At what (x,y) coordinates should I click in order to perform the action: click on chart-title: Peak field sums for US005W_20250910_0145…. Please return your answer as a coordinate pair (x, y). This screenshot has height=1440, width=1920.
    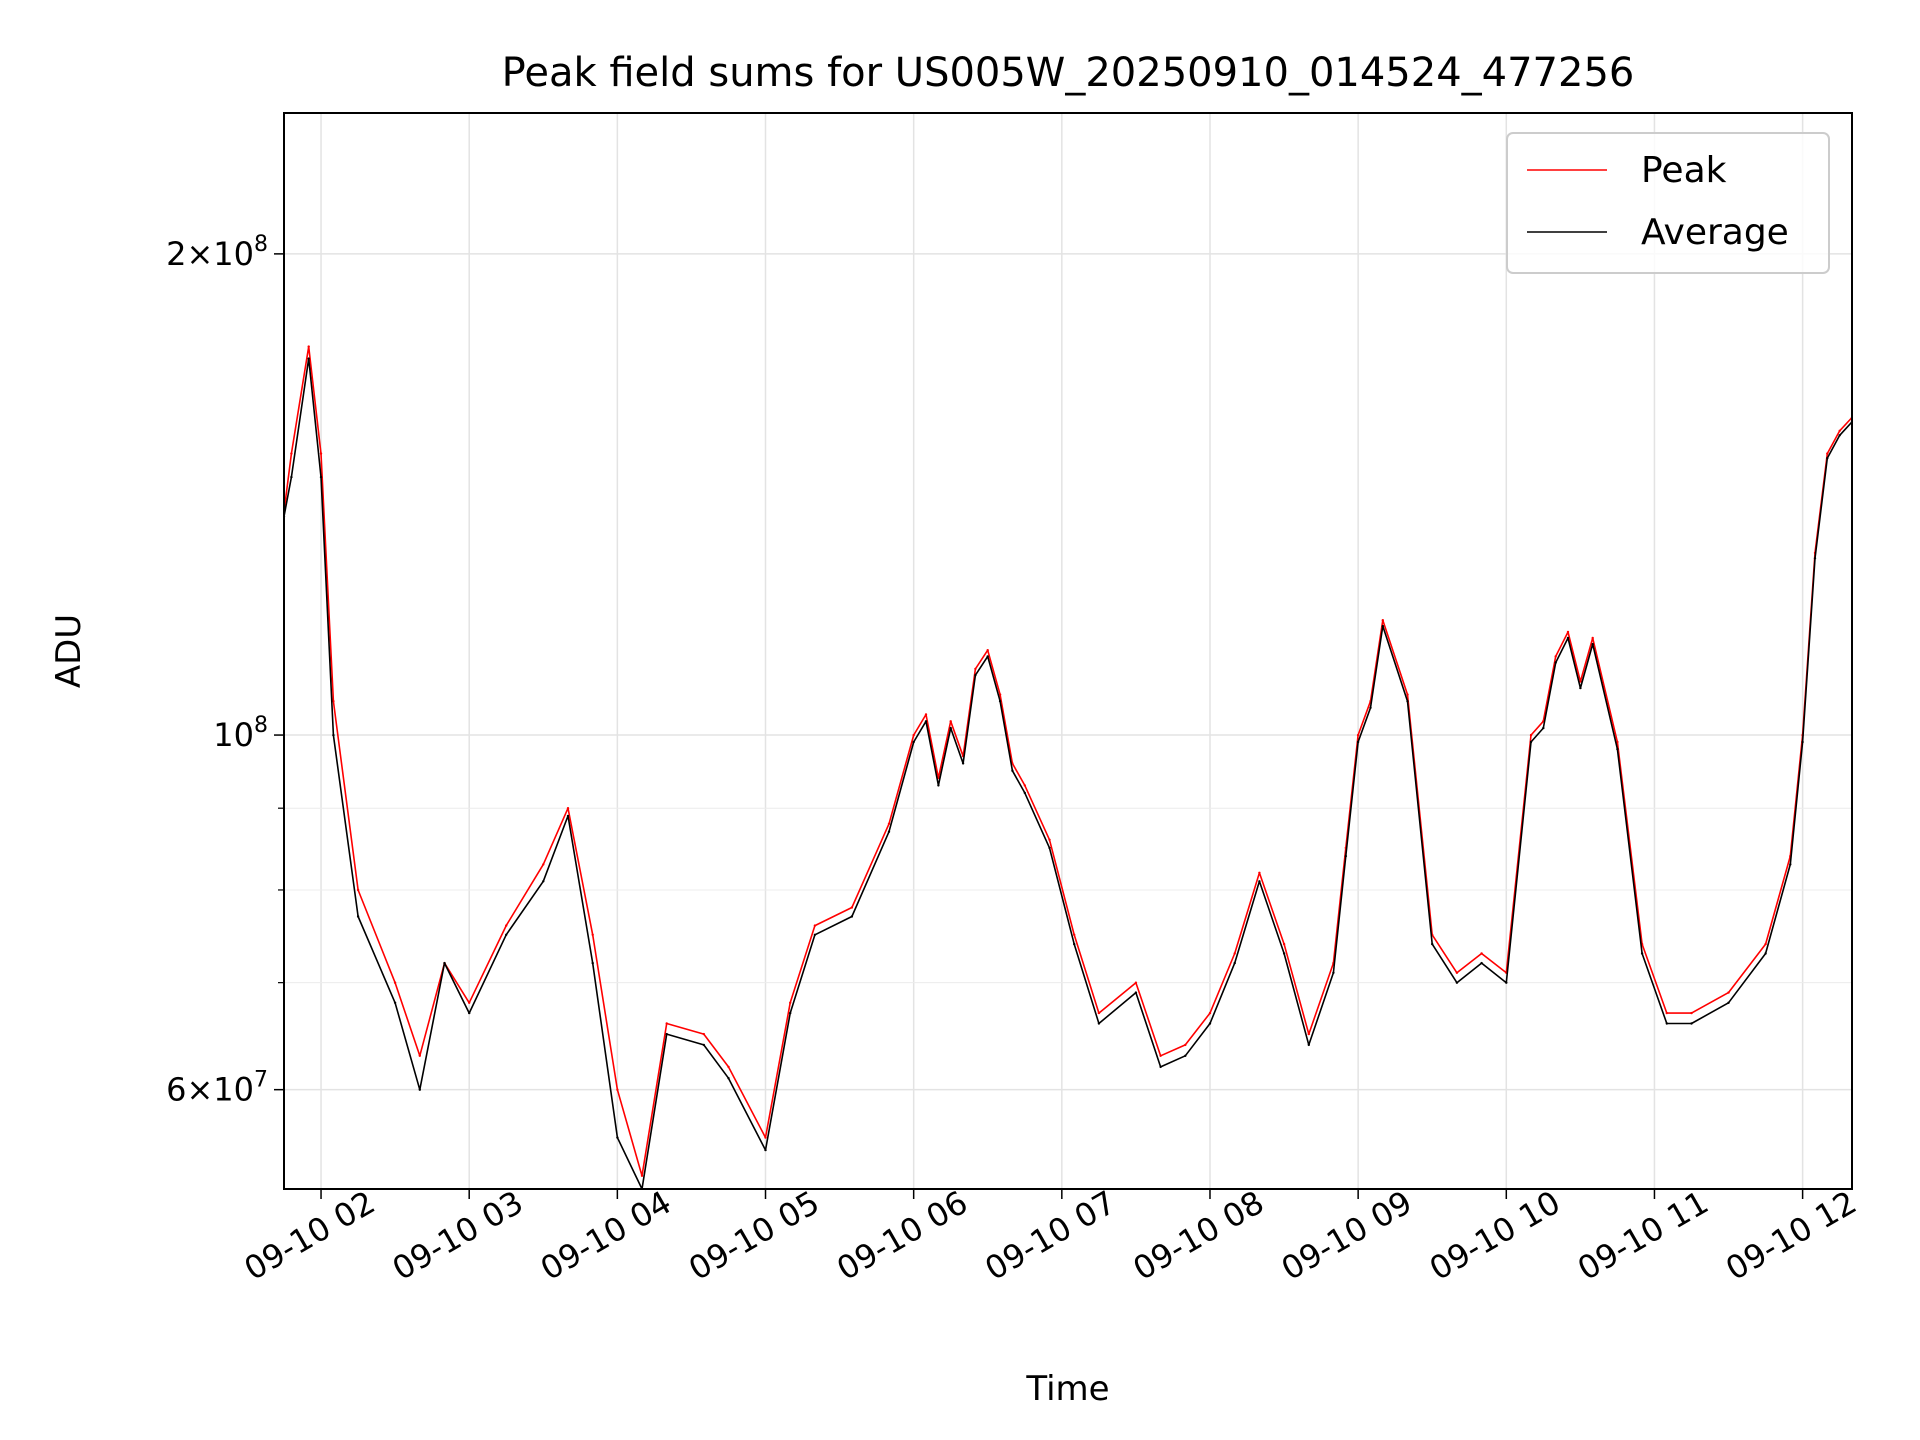
    Looking at the image, I should click on (1068, 73).